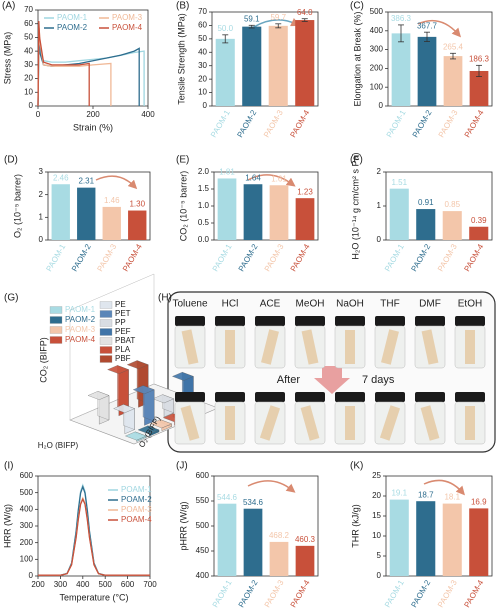  Describe the element at coordinates (7, 526) in the screenshot. I see `y-axis-label: HRR (W/g)` at that location.